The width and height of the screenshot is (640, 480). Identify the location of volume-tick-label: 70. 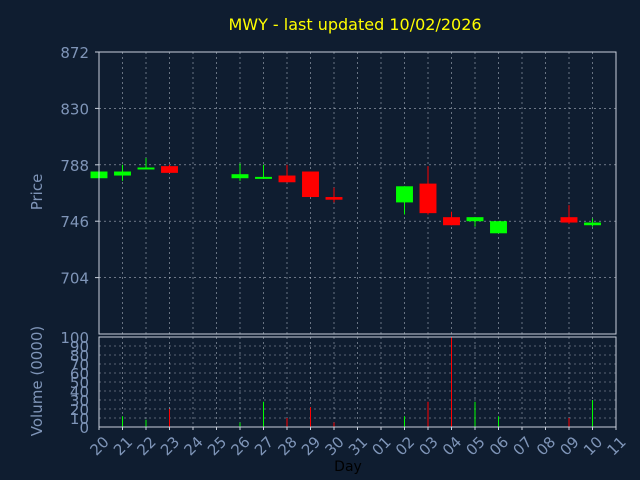
(79, 365).